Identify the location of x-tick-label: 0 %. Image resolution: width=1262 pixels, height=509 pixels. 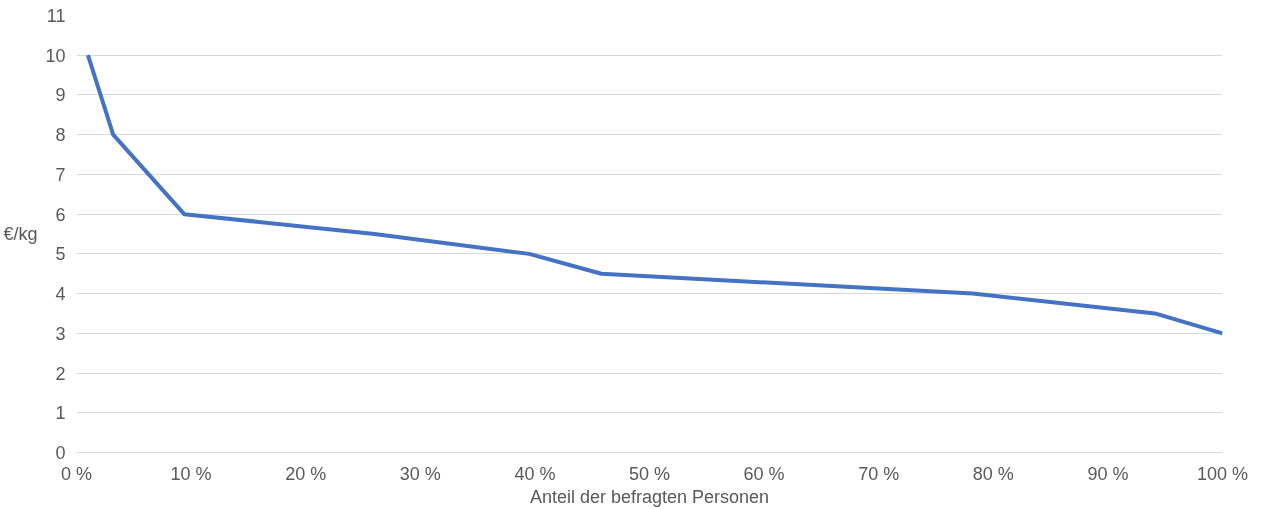
(76, 473).